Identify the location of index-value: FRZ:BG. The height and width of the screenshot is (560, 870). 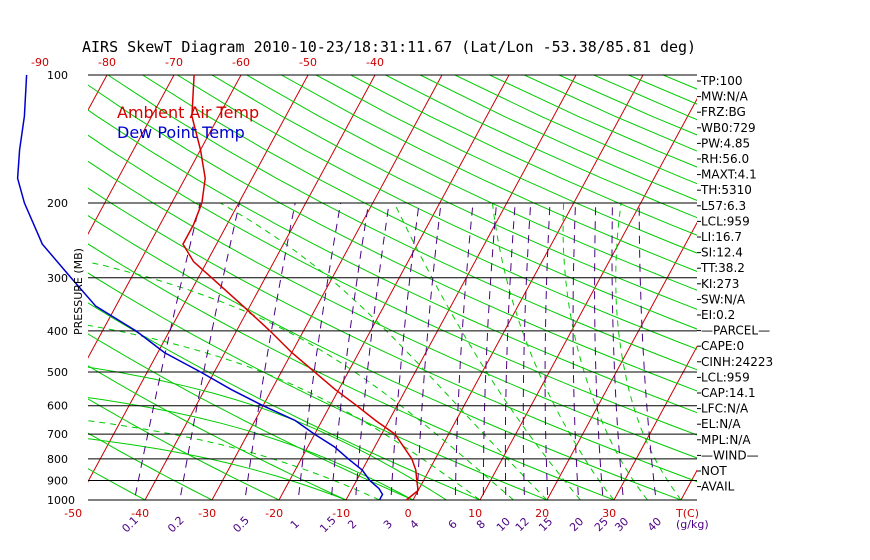
(723, 112).